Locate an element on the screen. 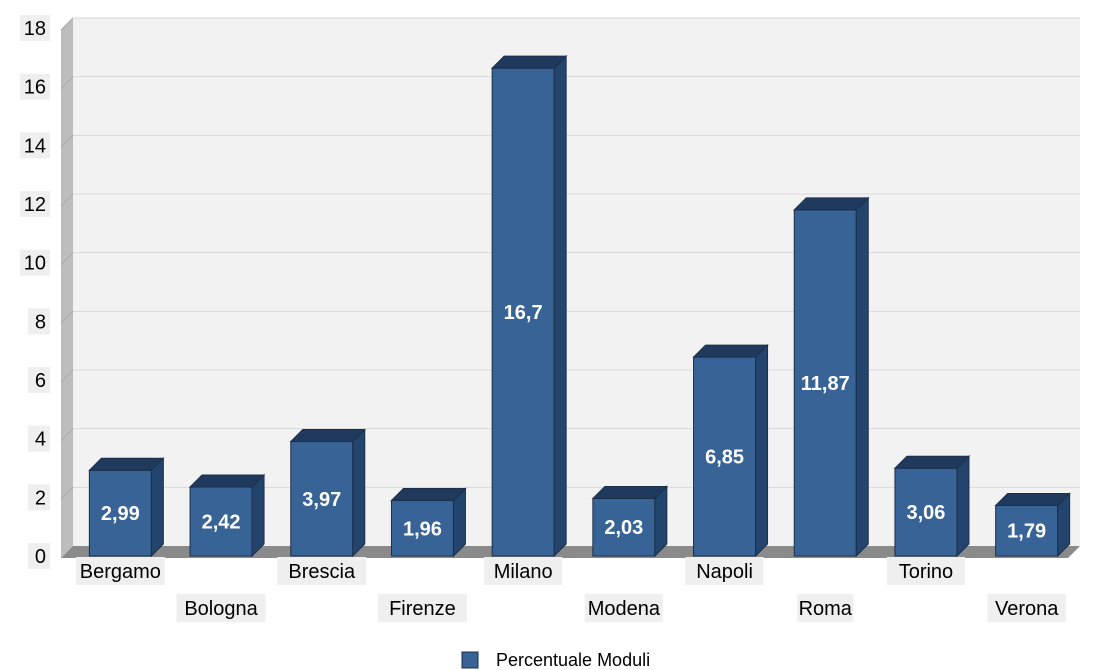 This screenshot has height=670, width=1093. data-label: 1,79 is located at coordinates (1026, 532).